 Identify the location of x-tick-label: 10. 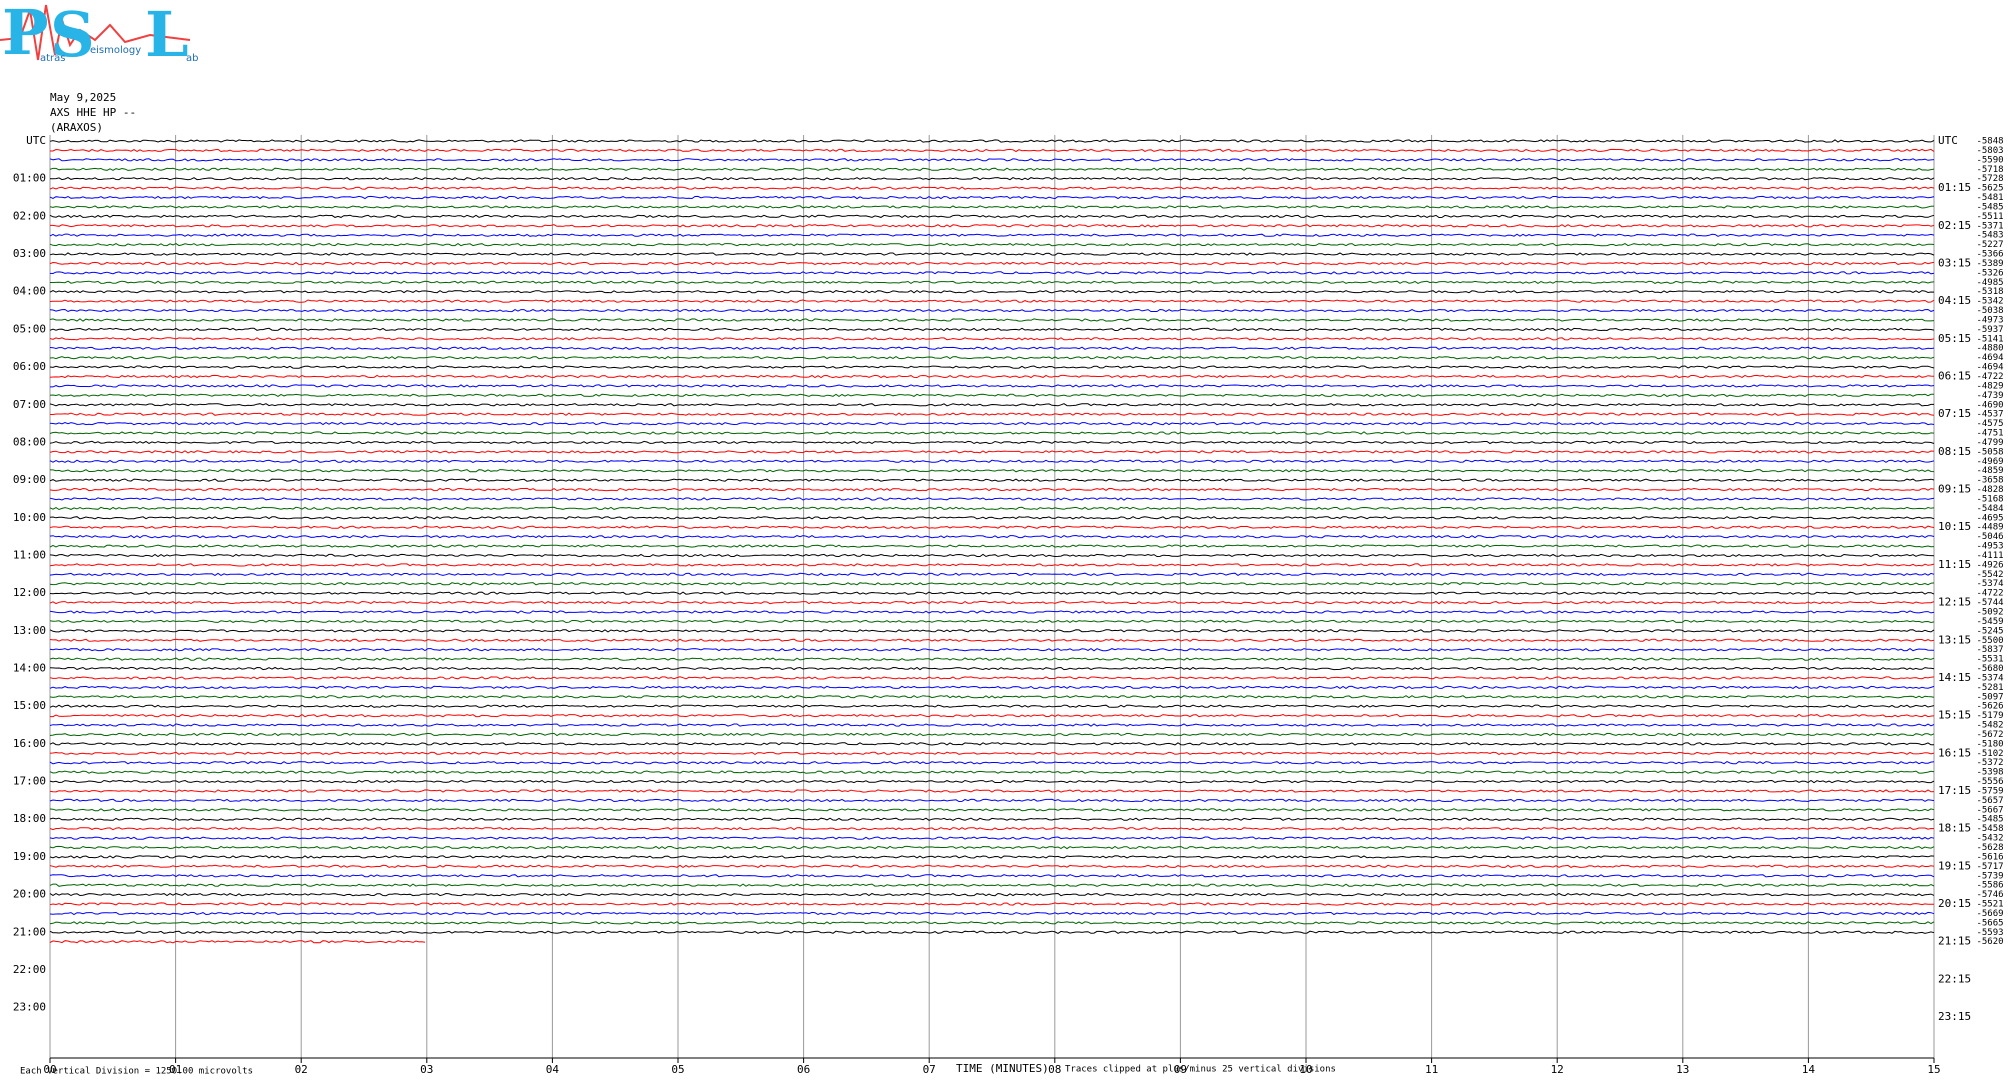
(1305, 1069).